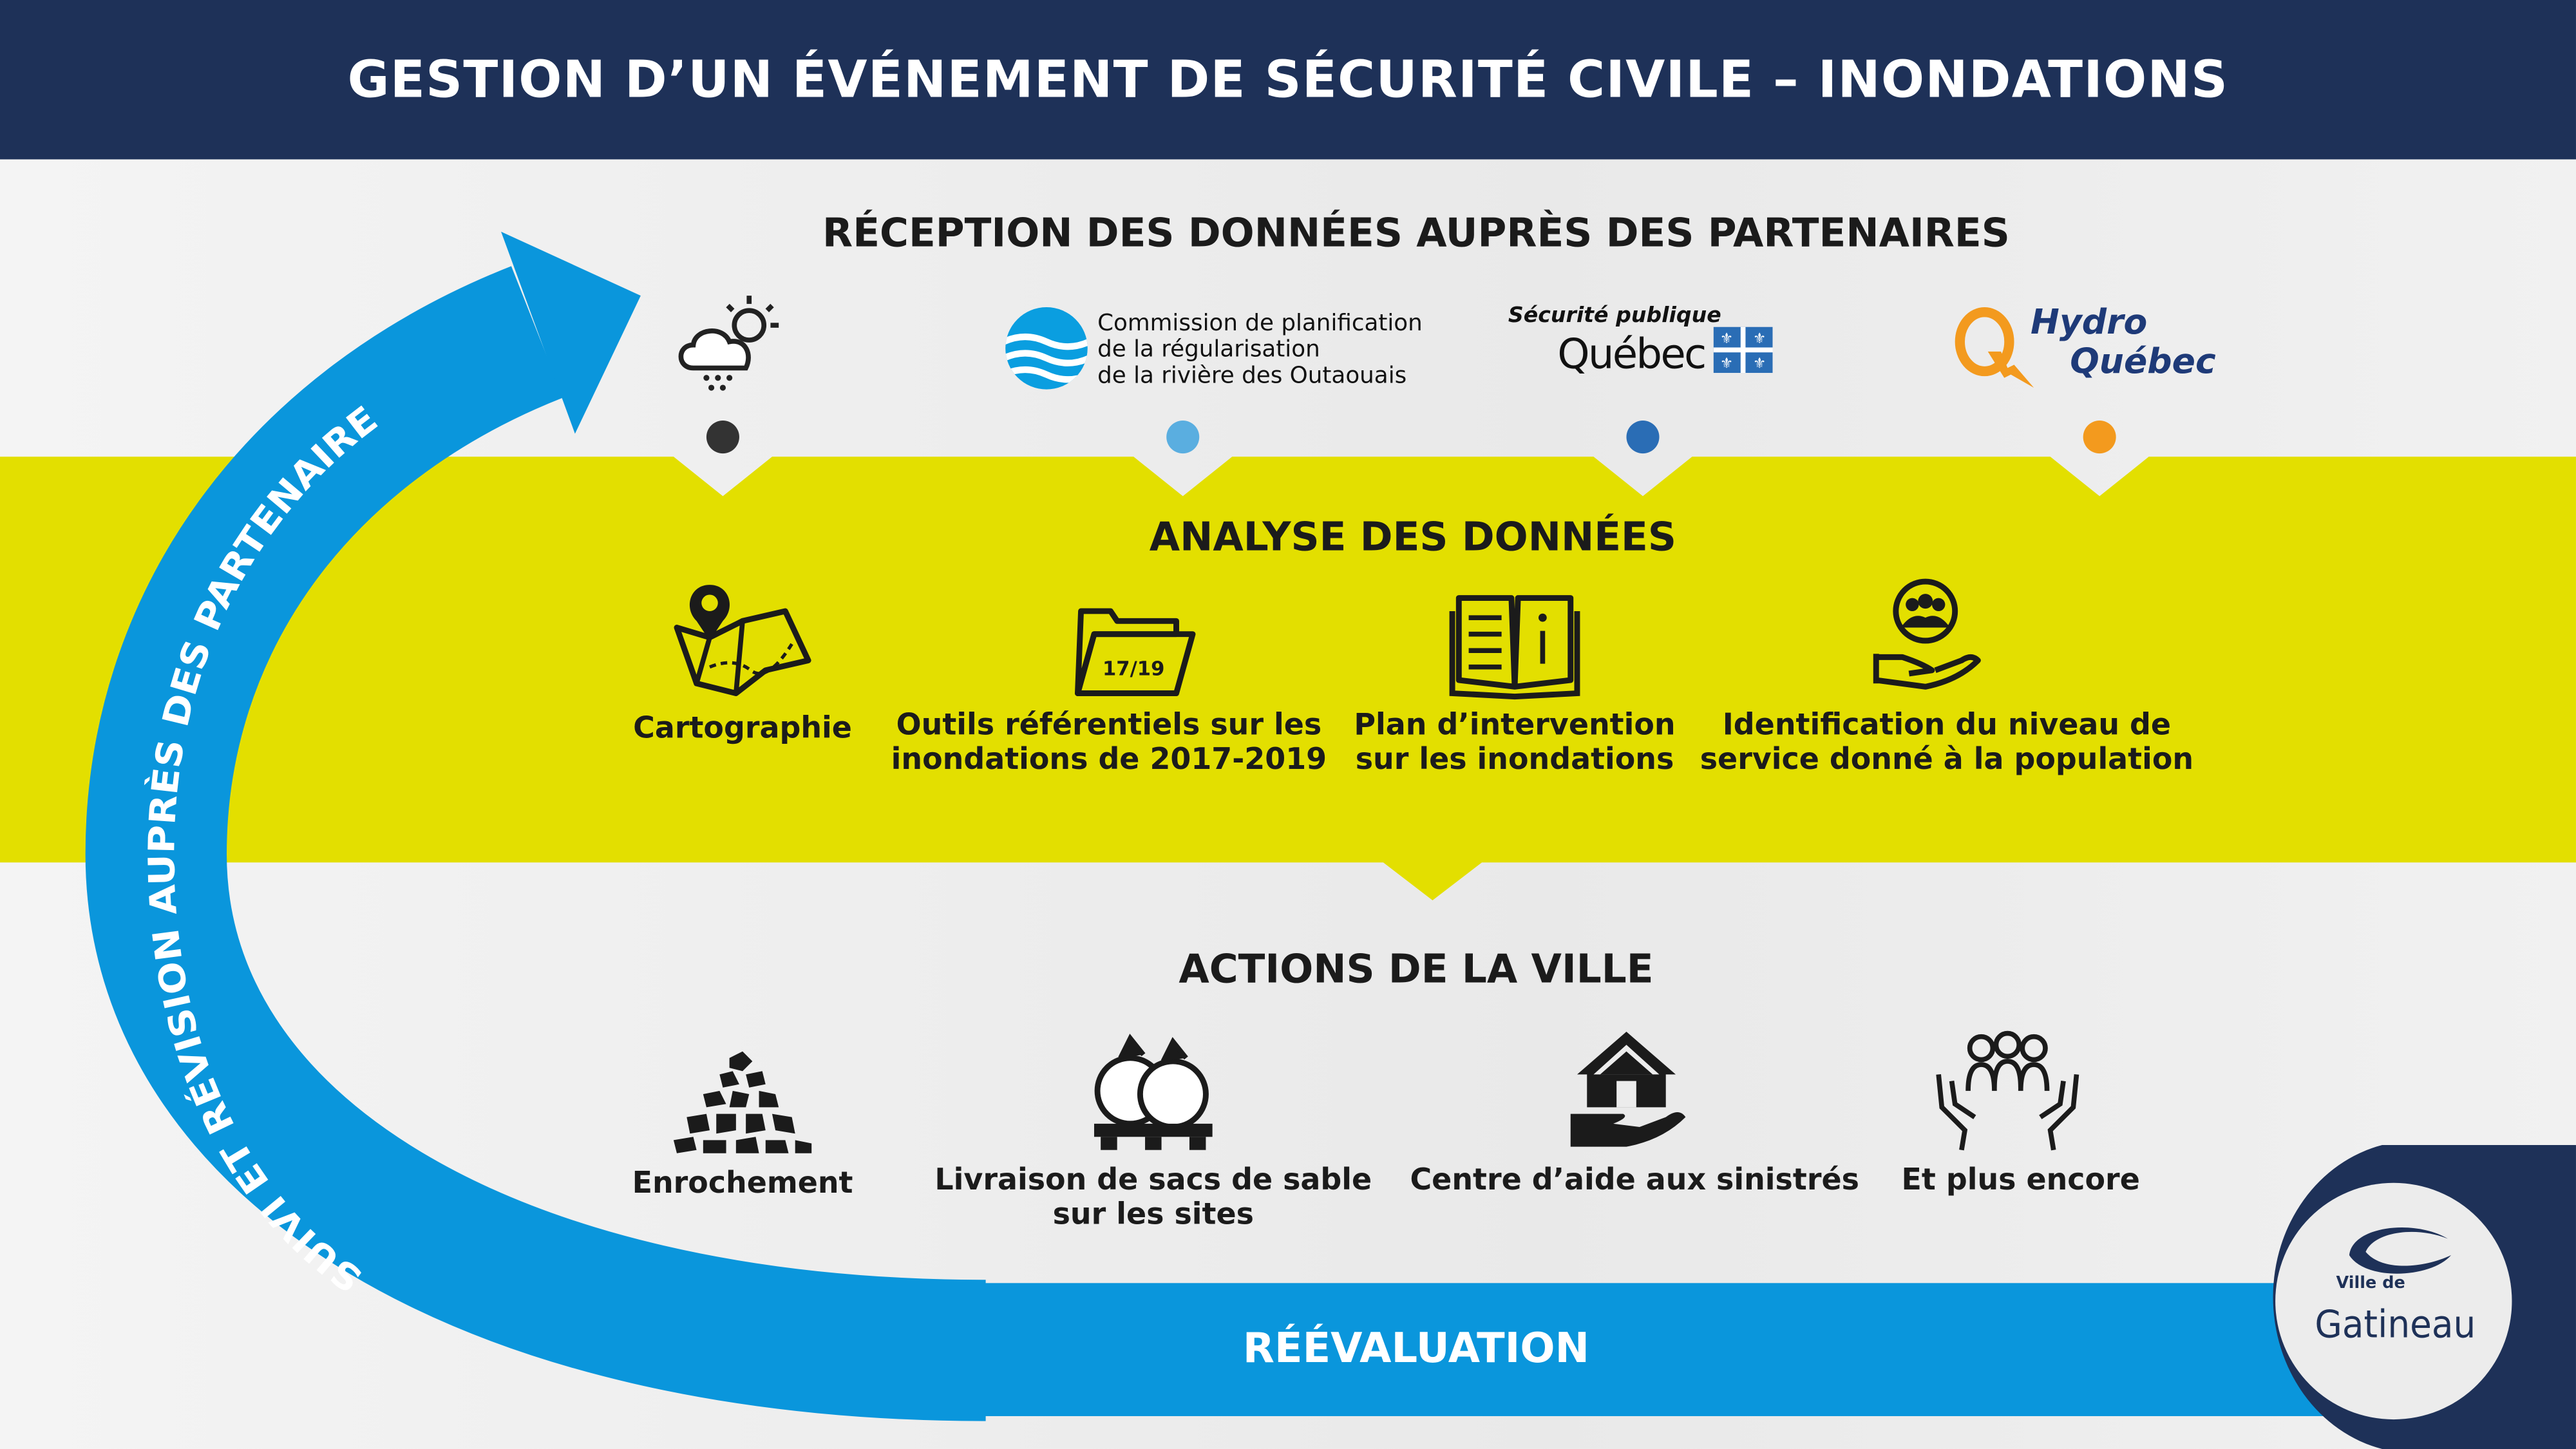  Describe the element at coordinates (2370, 1283) in the screenshot. I see `logo-ville-de: Ville de` at that location.